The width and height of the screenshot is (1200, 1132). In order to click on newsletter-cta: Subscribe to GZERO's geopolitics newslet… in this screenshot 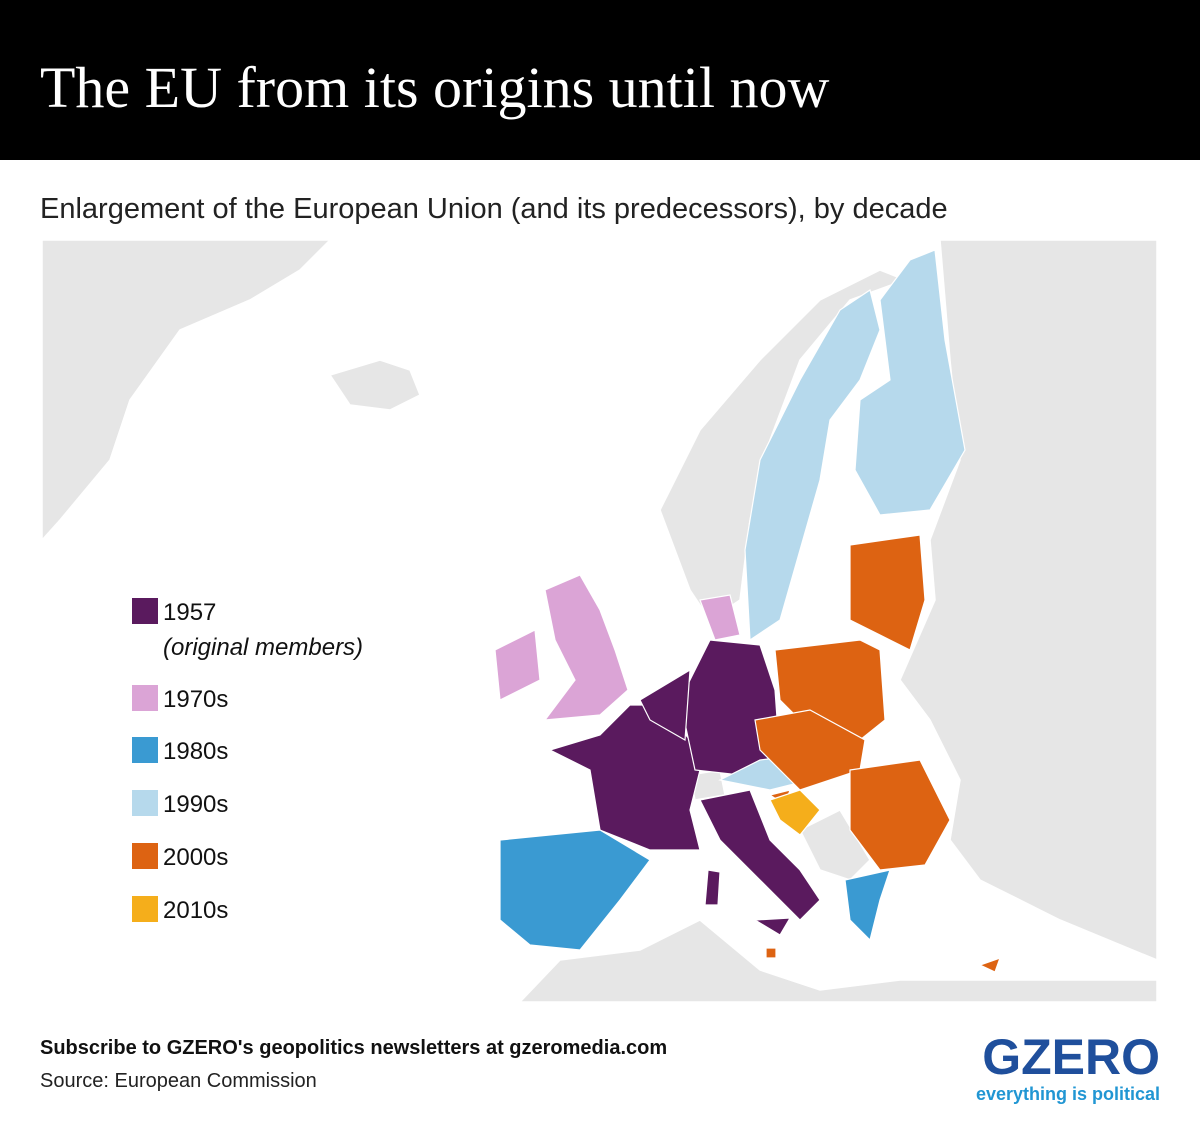, I will do `click(353, 1048)`.